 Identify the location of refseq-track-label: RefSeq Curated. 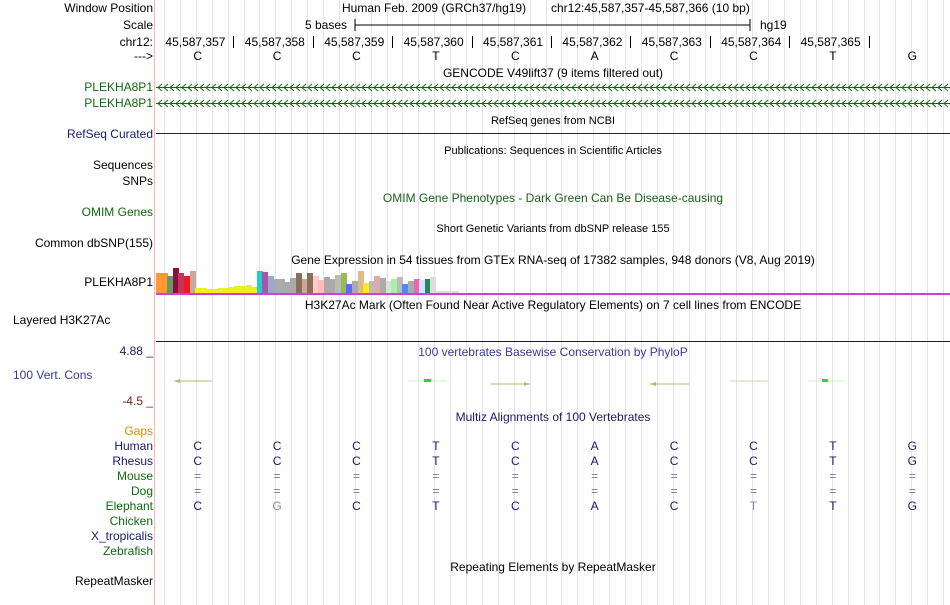
(109, 134).